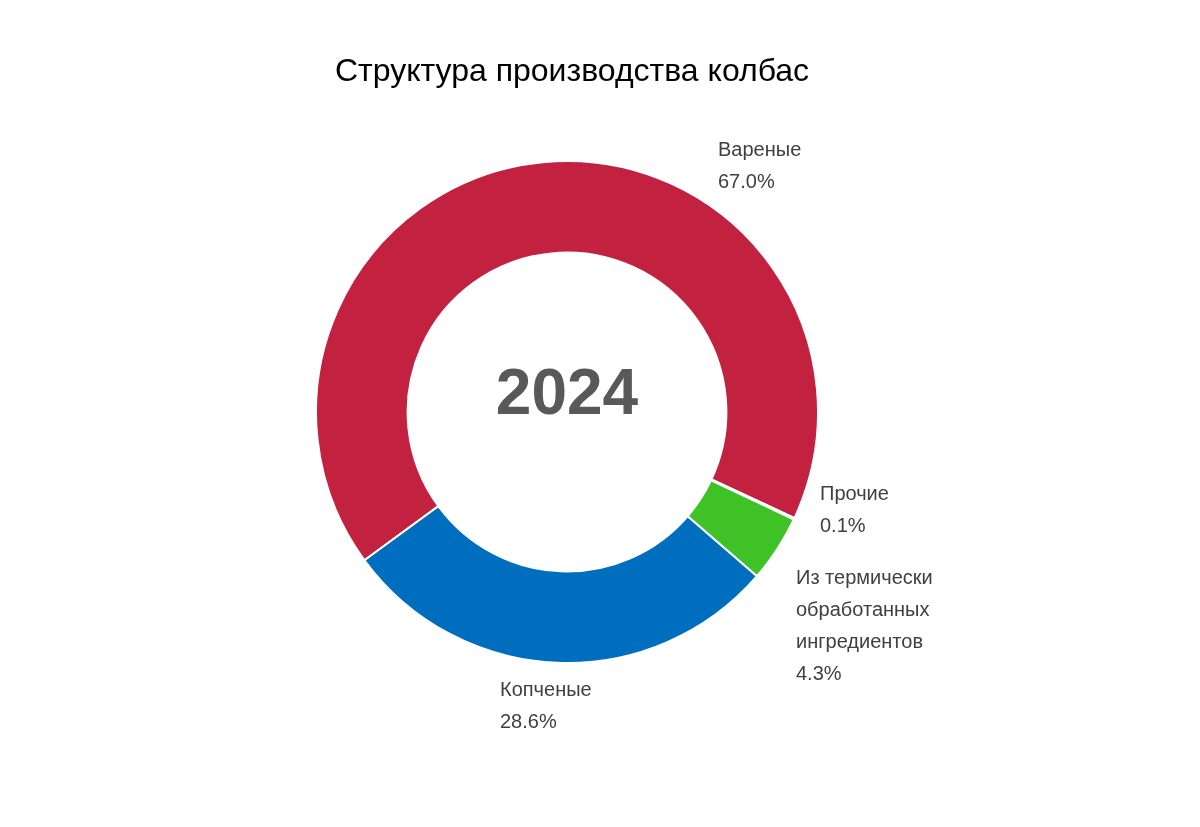 This screenshot has height=827, width=1200. What do you see at coordinates (746, 180) in the screenshot?
I see `data-label: 67.0%` at bounding box center [746, 180].